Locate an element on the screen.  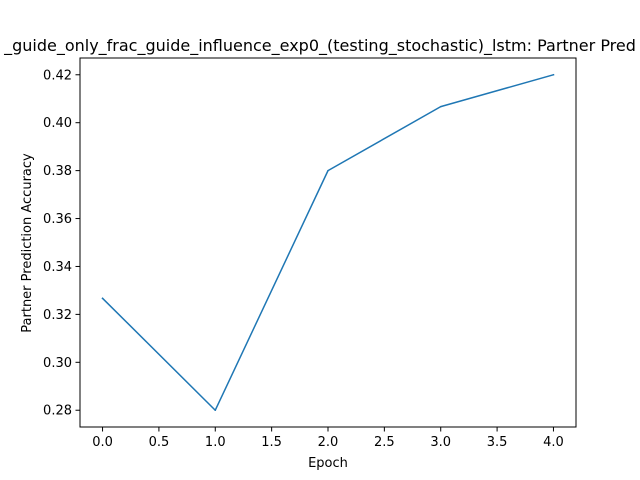
x-tick-label: 3.0 is located at coordinates (440, 442).